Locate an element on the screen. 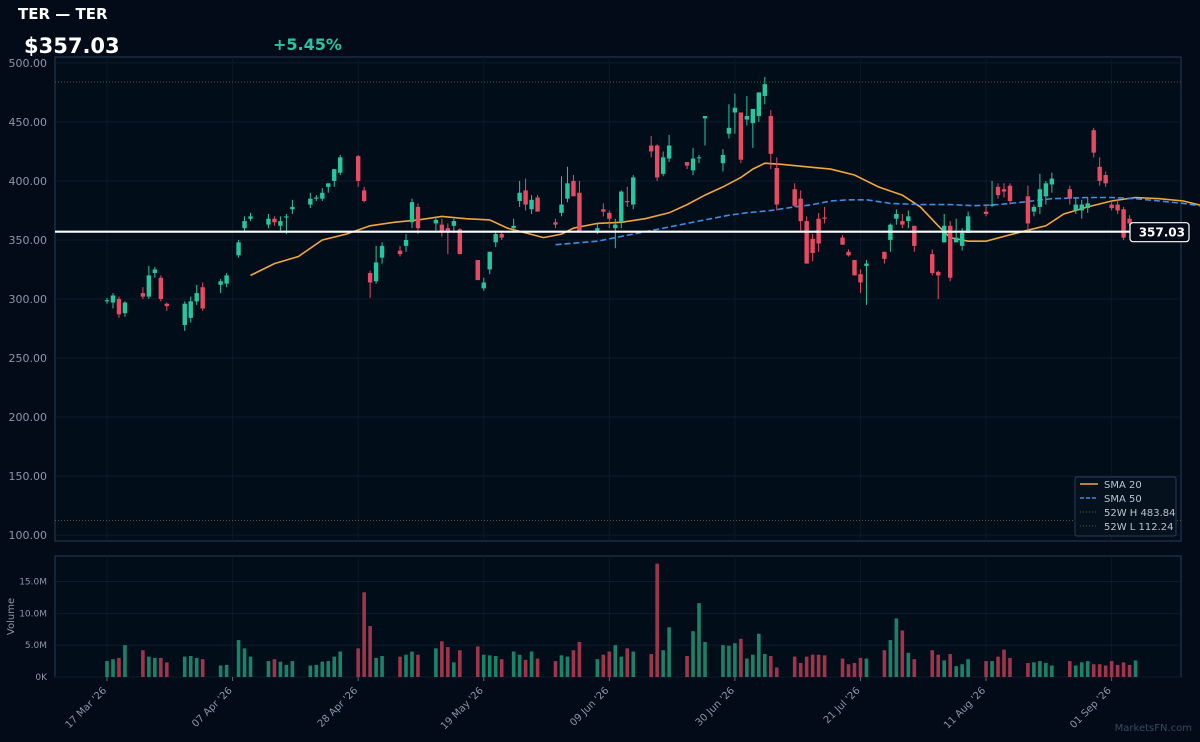 This screenshot has height=742, width=1200. legend: SMA 20 SMA 50 52W H 483.84 52W L 112.24 is located at coordinates (1125, 506).